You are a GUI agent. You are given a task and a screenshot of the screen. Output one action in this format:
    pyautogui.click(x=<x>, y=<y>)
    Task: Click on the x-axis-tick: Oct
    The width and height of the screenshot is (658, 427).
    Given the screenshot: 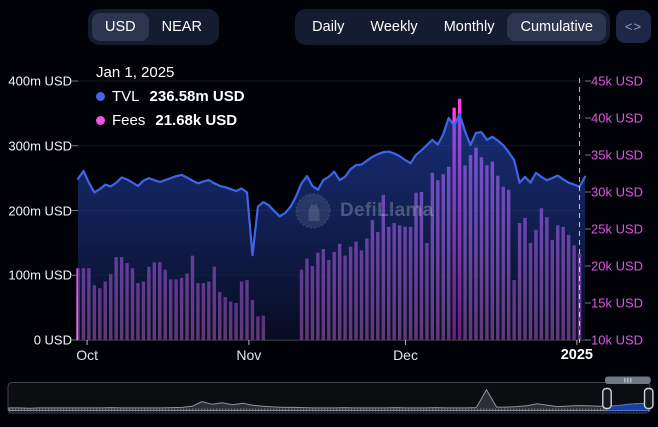 What is the action you would take?
    pyautogui.click(x=87, y=355)
    